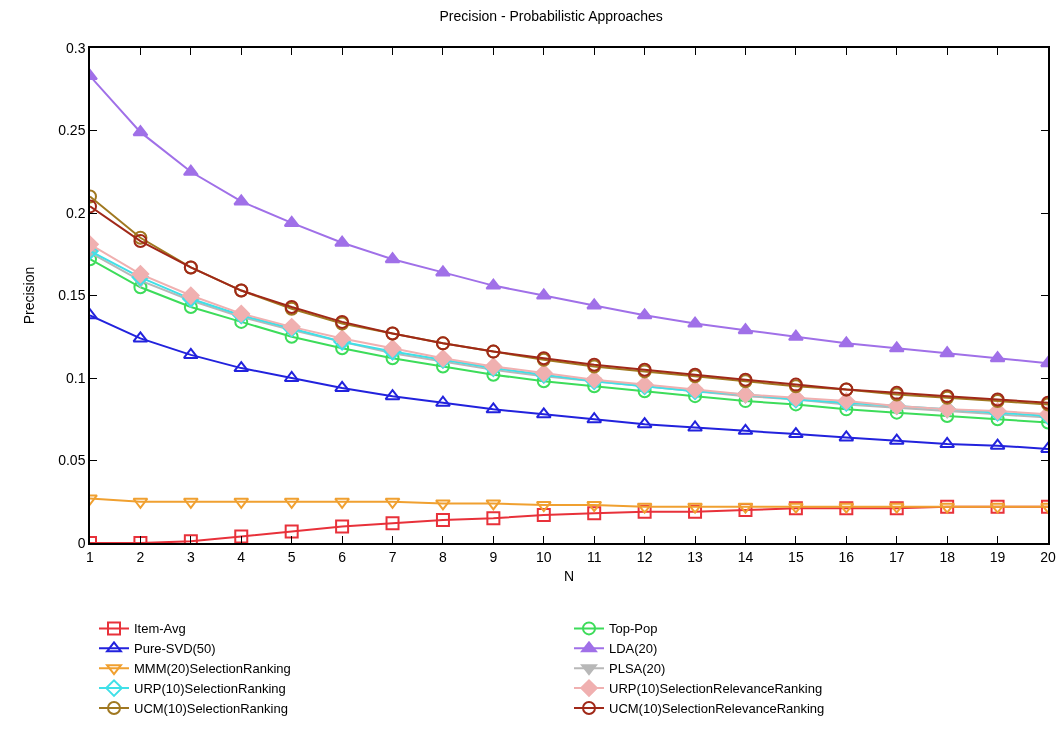 The width and height of the screenshot is (1060, 734). What do you see at coordinates (160, 629) in the screenshot?
I see `legend-label: Item-Avg` at bounding box center [160, 629].